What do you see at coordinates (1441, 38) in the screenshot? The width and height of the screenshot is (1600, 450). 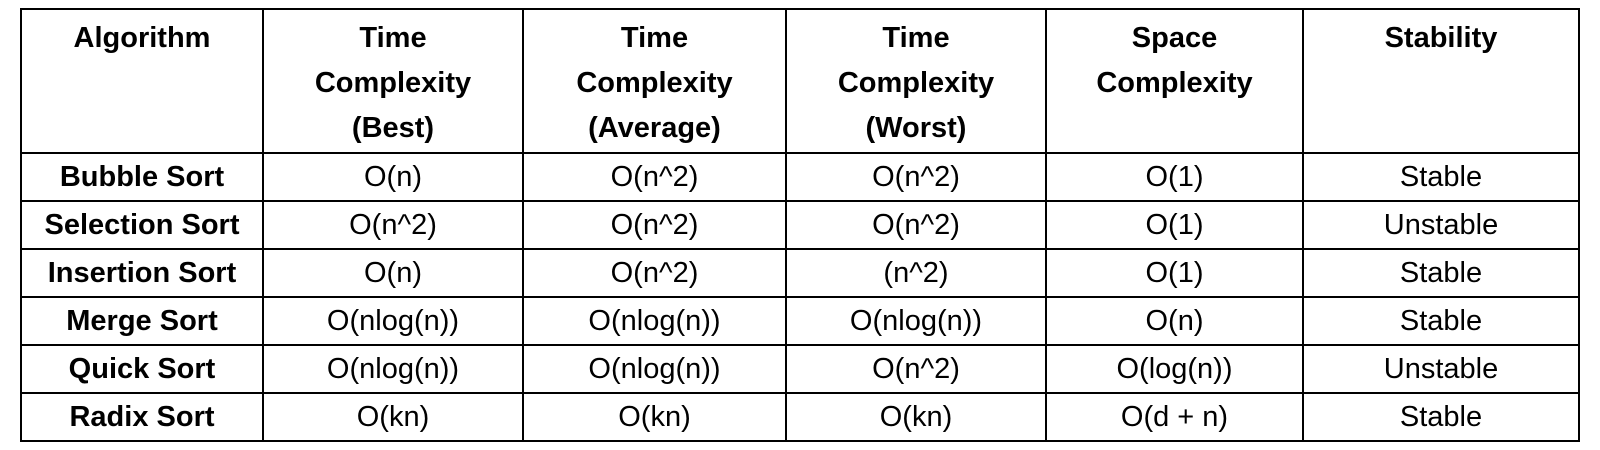 I see `header-text: Stability` at bounding box center [1441, 38].